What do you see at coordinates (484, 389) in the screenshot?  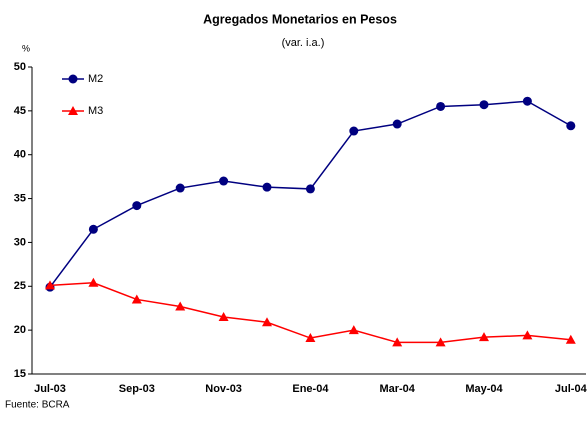 I see `x-tick-label: May-04` at bounding box center [484, 389].